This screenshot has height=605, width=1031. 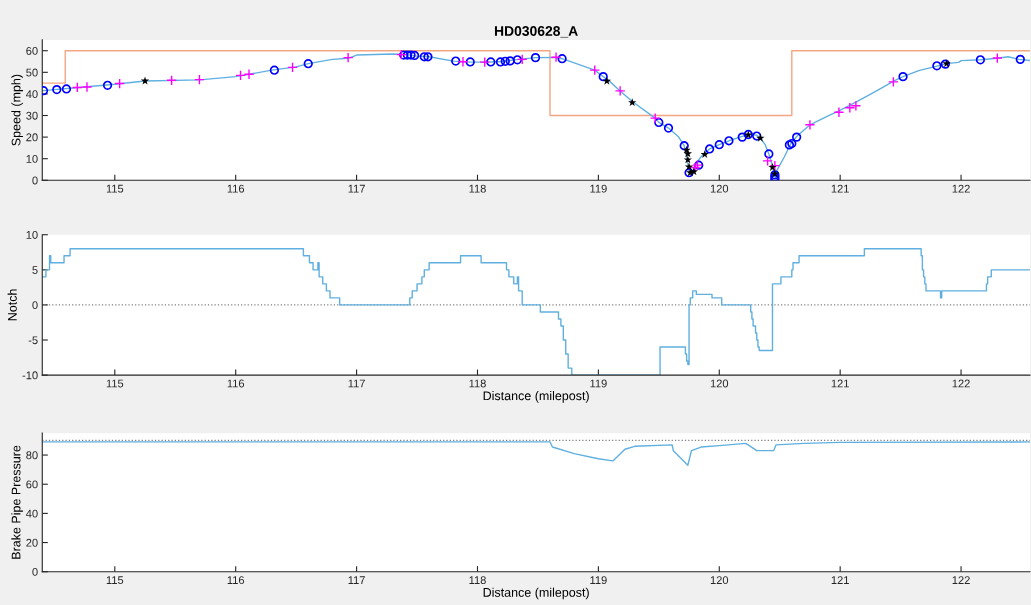 What do you see at coordinates (32, 455) in the screenshot?
I see `y-tick-label: 80` at bounding box center [32, 455].